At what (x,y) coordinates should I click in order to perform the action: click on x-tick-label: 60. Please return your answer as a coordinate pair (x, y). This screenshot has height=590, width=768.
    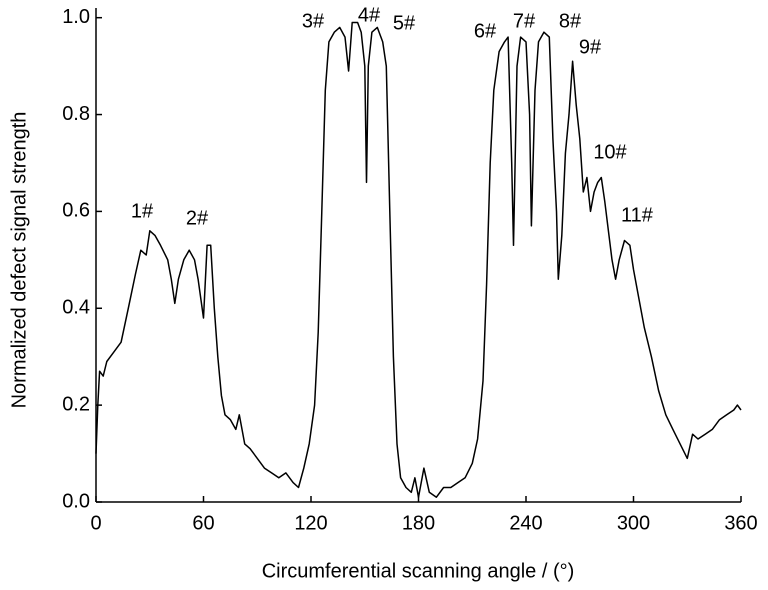
    Looking at the image, I should click on (203, 523).